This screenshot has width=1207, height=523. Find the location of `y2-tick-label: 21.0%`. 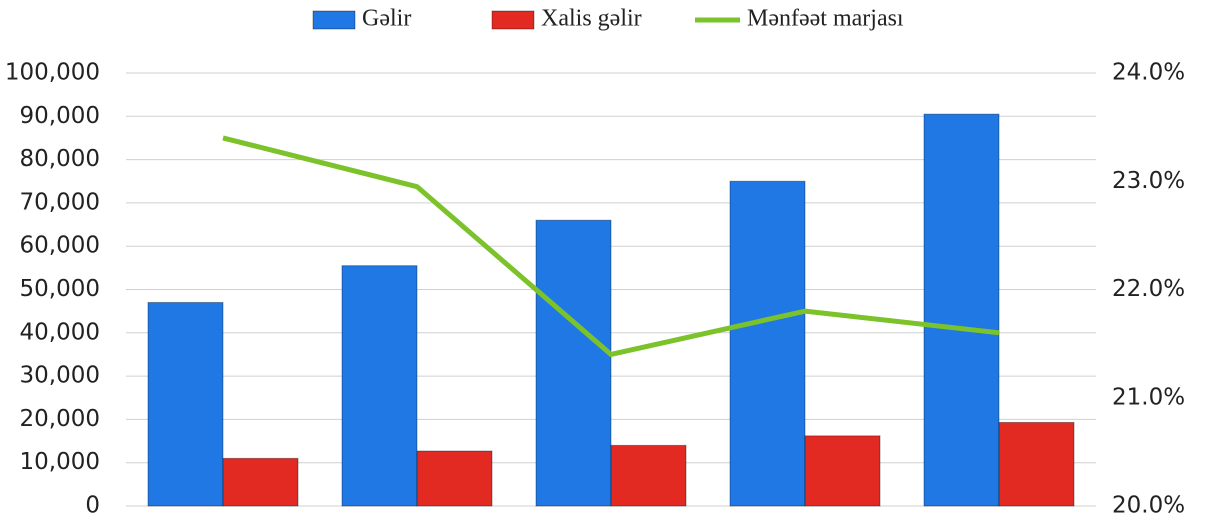

y2-tick-label: 21.0% is located at coordinates (1148, 397).